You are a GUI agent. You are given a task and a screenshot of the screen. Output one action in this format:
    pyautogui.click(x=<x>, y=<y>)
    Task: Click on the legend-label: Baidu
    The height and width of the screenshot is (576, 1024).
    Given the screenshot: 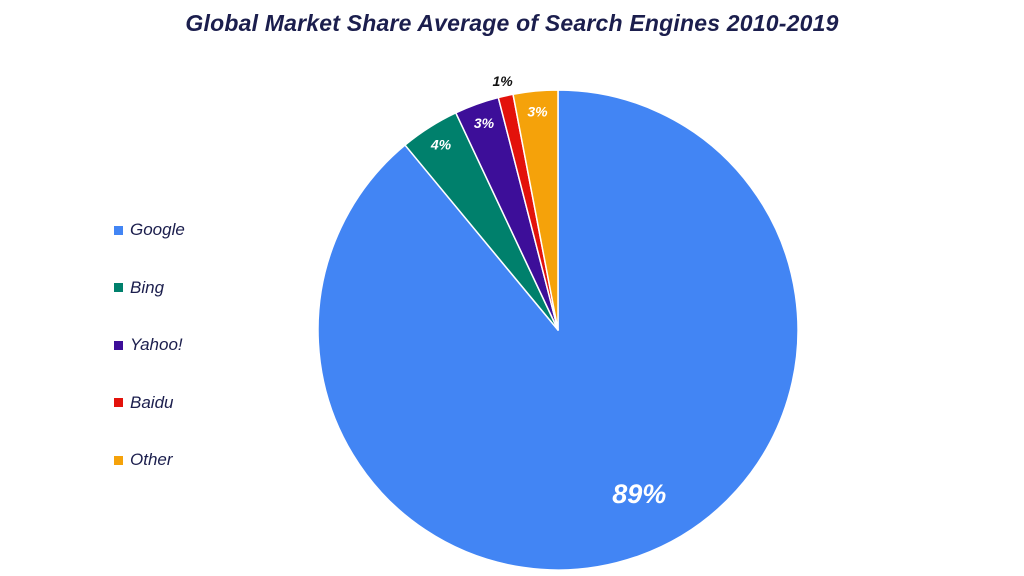 What is the action you would take?
    pyautogui.click(x=152, y=402)
    